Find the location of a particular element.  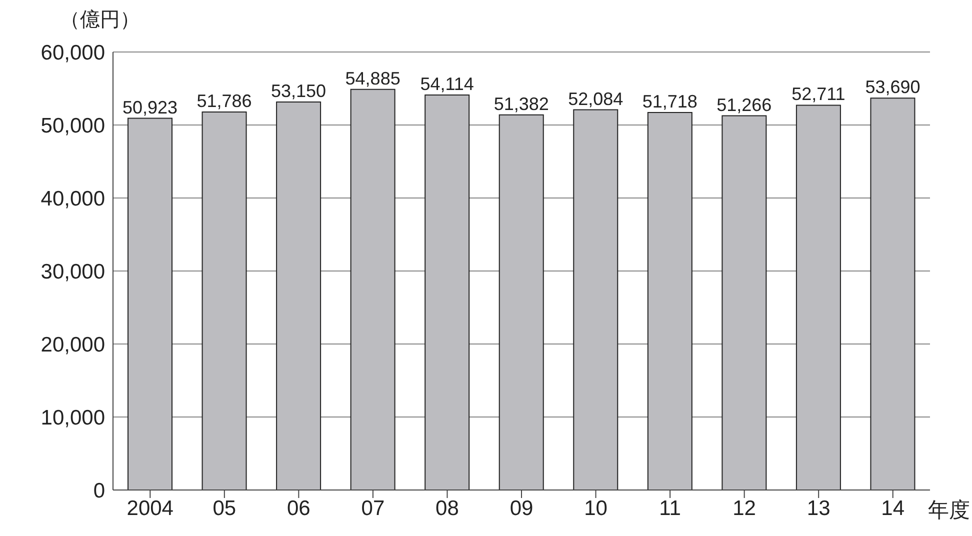

y-tick-label: 60,000 is located at coordinates (72, 52).